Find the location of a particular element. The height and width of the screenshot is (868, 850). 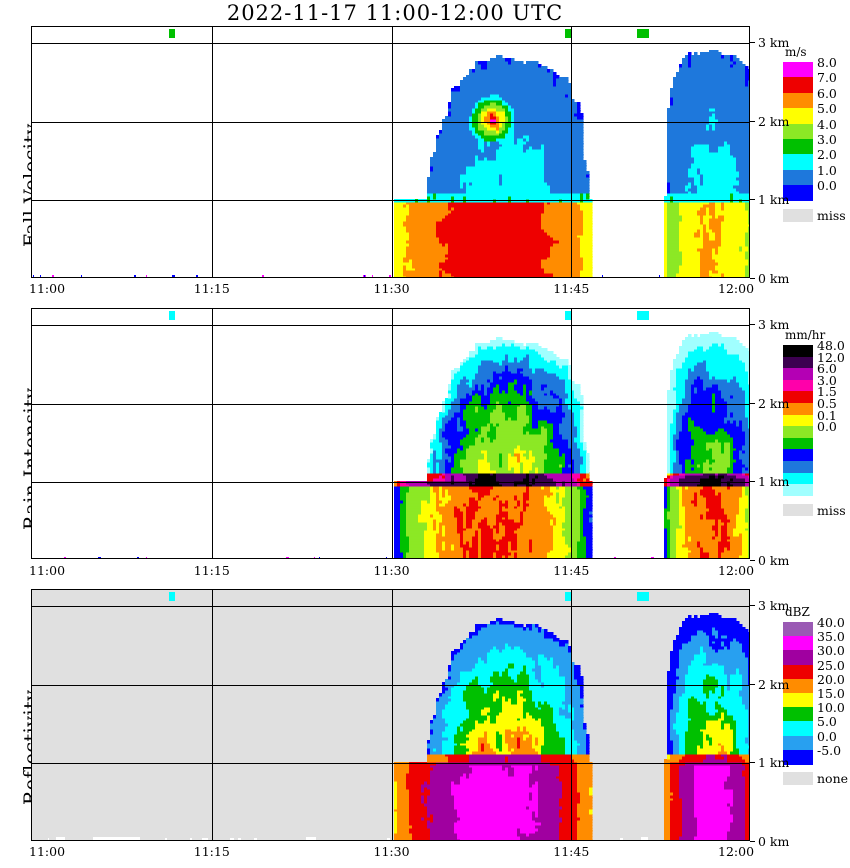

colorbar-tick-label: 35.0 is located at coordinates (831, 637).